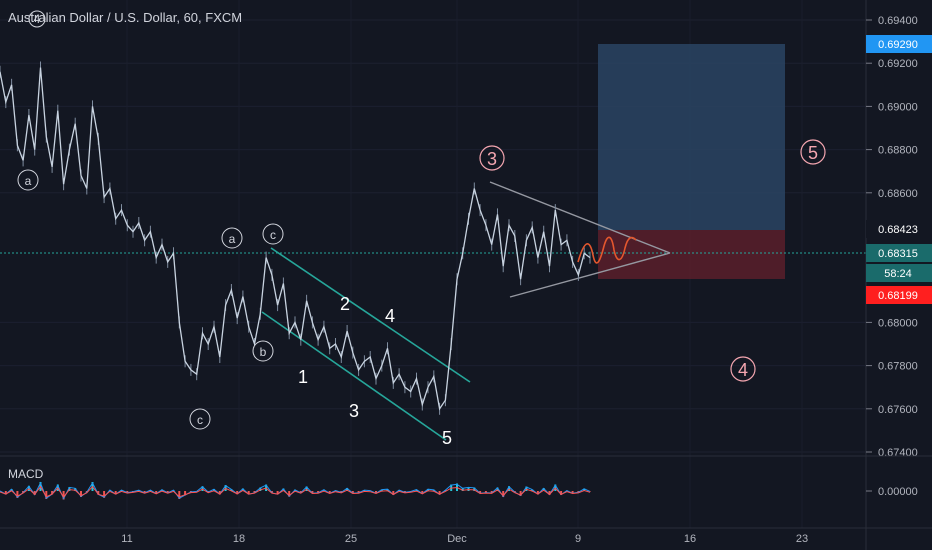 Image resolution: width=932 pixels, height=550 pixels. I want to click on stop-zone, so click(691, 254).